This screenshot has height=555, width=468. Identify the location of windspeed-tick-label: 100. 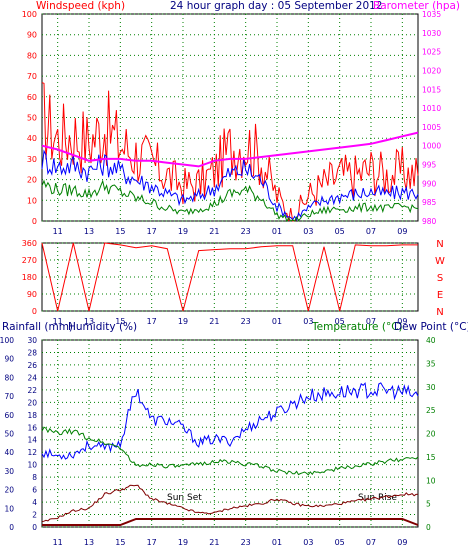
(29, 14).